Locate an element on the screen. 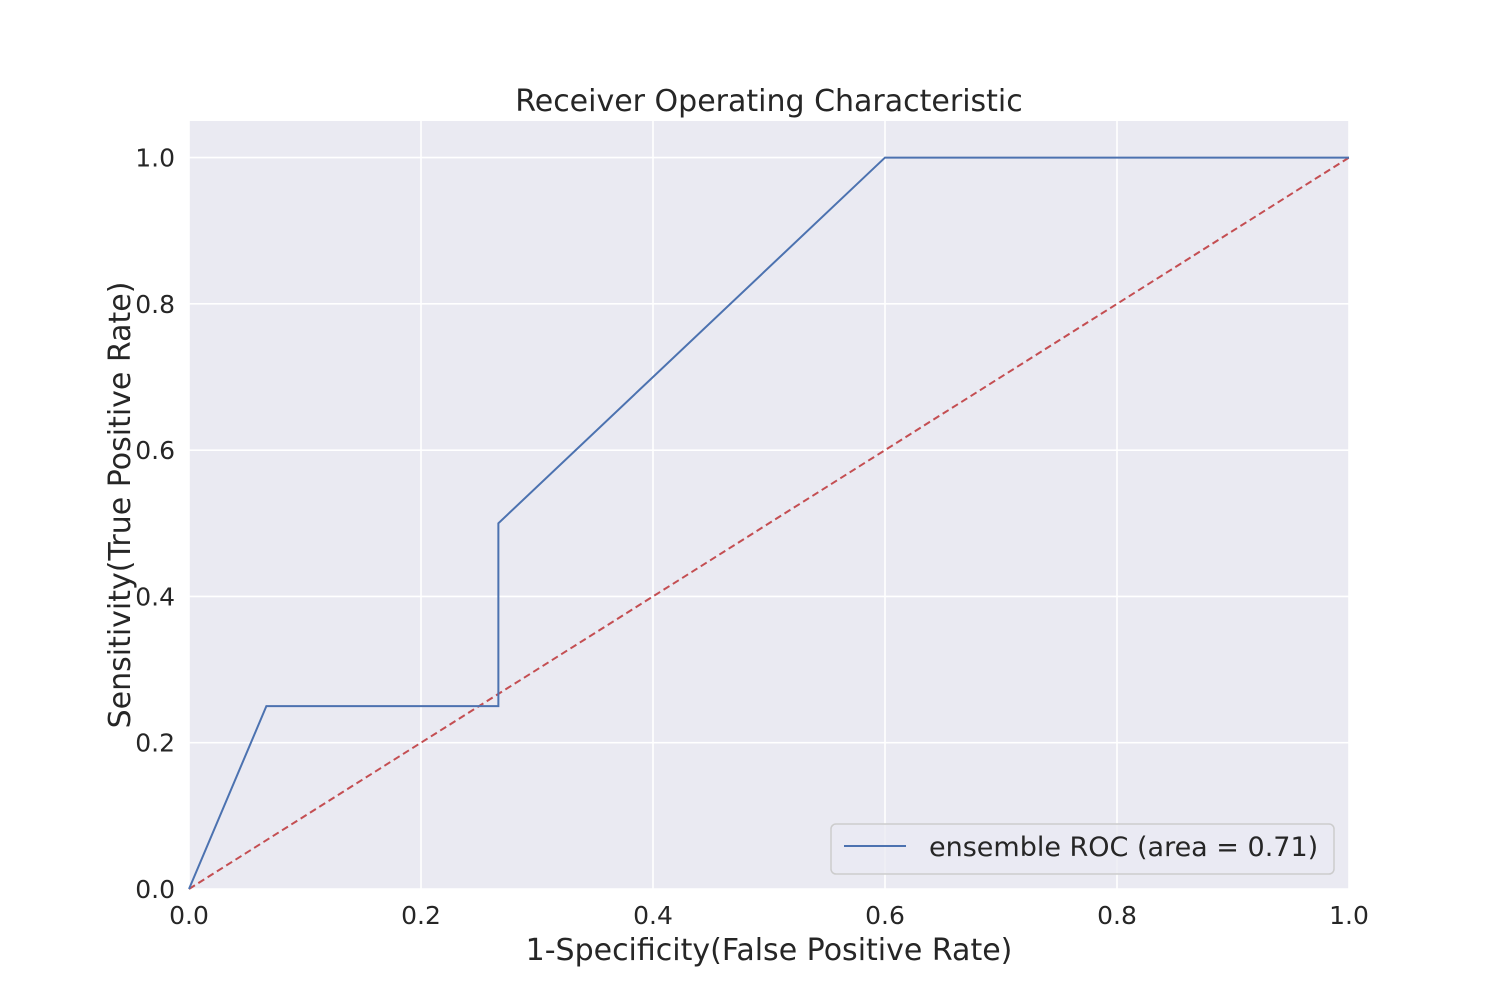 This screenshot has width=1500, height=1000. x-tick-label: 1.0 is located at coordinates (1349, 915).